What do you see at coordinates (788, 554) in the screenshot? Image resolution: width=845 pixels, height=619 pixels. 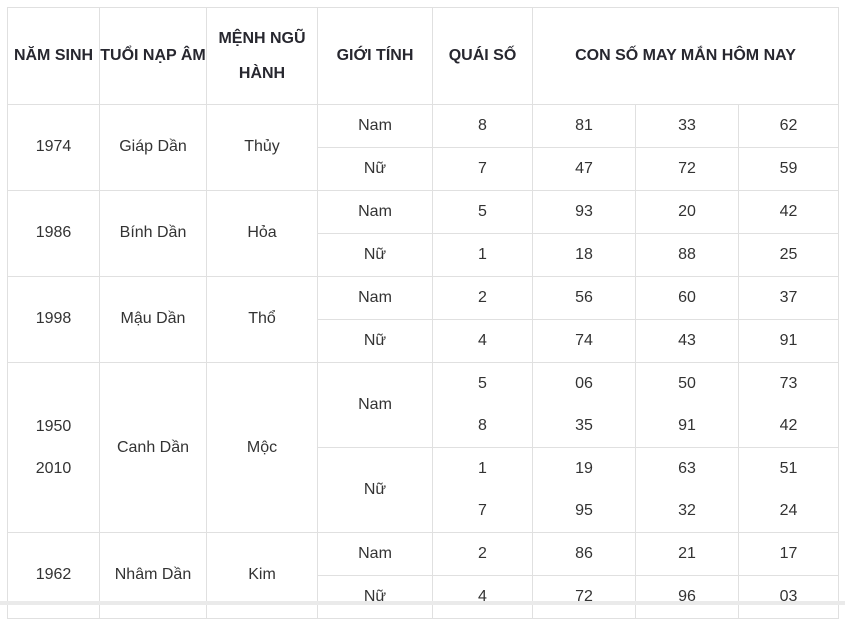 I see `lucky-number-cell: 17` at bounding box center [788, 554].